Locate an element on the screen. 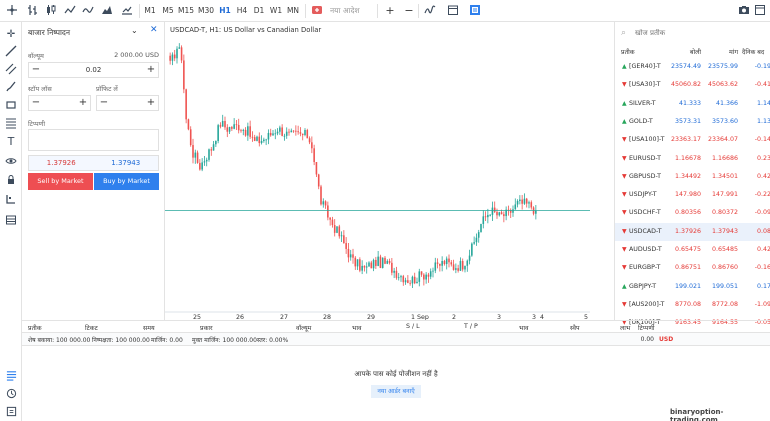 Image resolution: width=770 pixels, height=421 pixels. trend-indicator-icon is located at coordinates (127, 11).